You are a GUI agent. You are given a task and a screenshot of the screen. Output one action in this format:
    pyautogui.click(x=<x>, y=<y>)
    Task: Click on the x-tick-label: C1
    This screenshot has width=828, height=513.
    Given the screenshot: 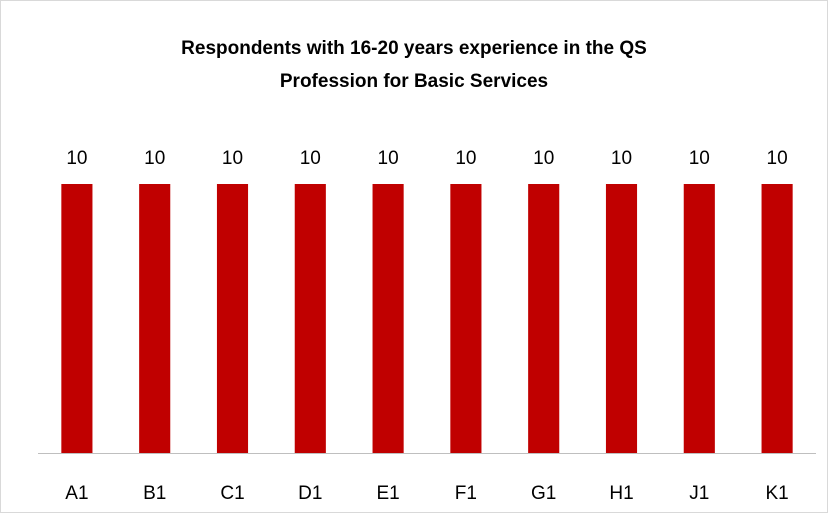 What is the action you would take?
    pyautogui.click(x=232, y=493)
    